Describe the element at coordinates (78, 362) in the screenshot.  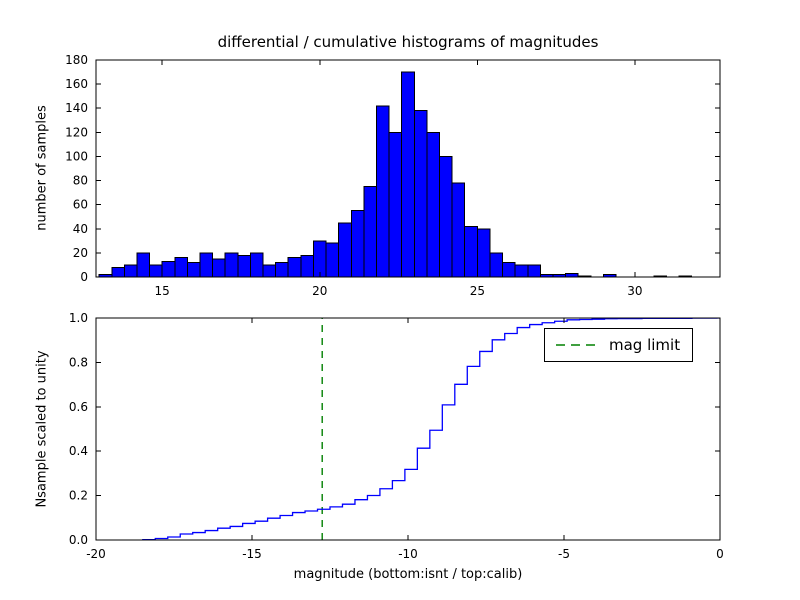
I see `y-tick-label: 0.8` at that location.